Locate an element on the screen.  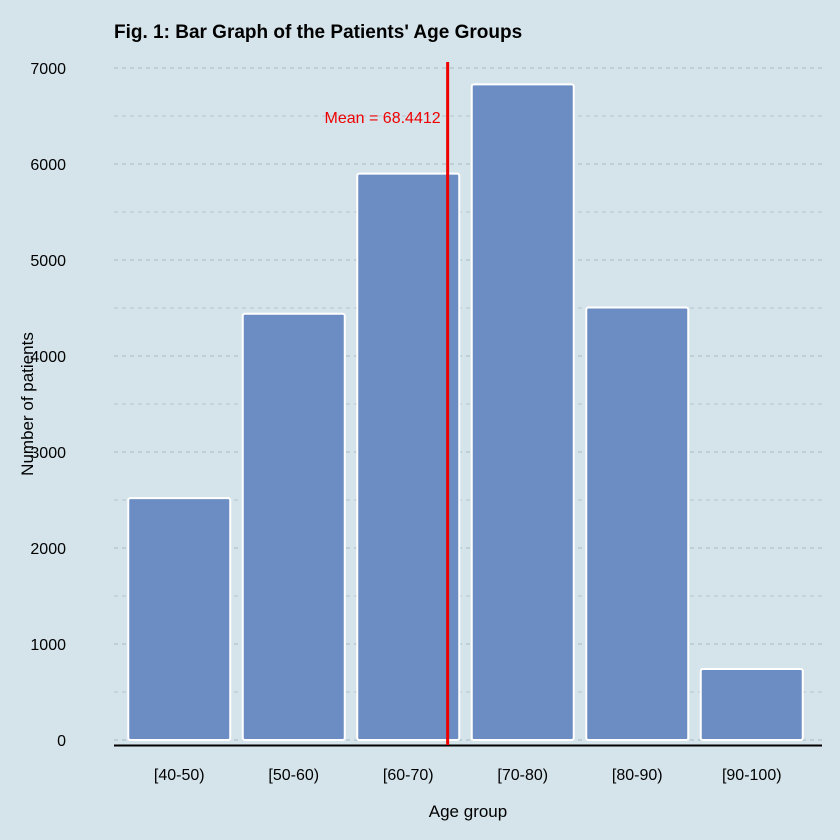
y-axis-title: Number of patients is located at coordinates (27, 404).